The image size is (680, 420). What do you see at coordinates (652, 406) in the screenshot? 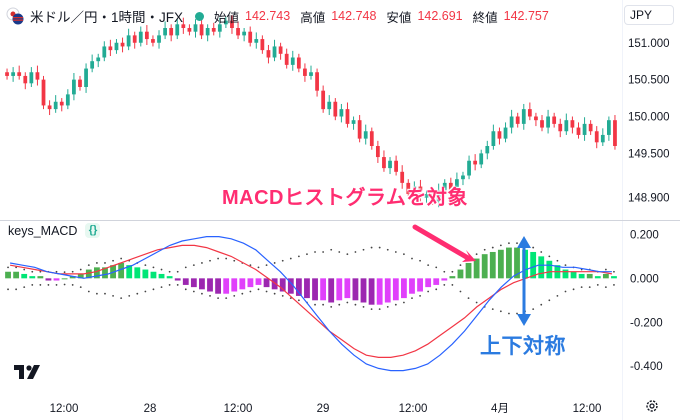
I see `gear-icon` at bounding box center [652, 406].